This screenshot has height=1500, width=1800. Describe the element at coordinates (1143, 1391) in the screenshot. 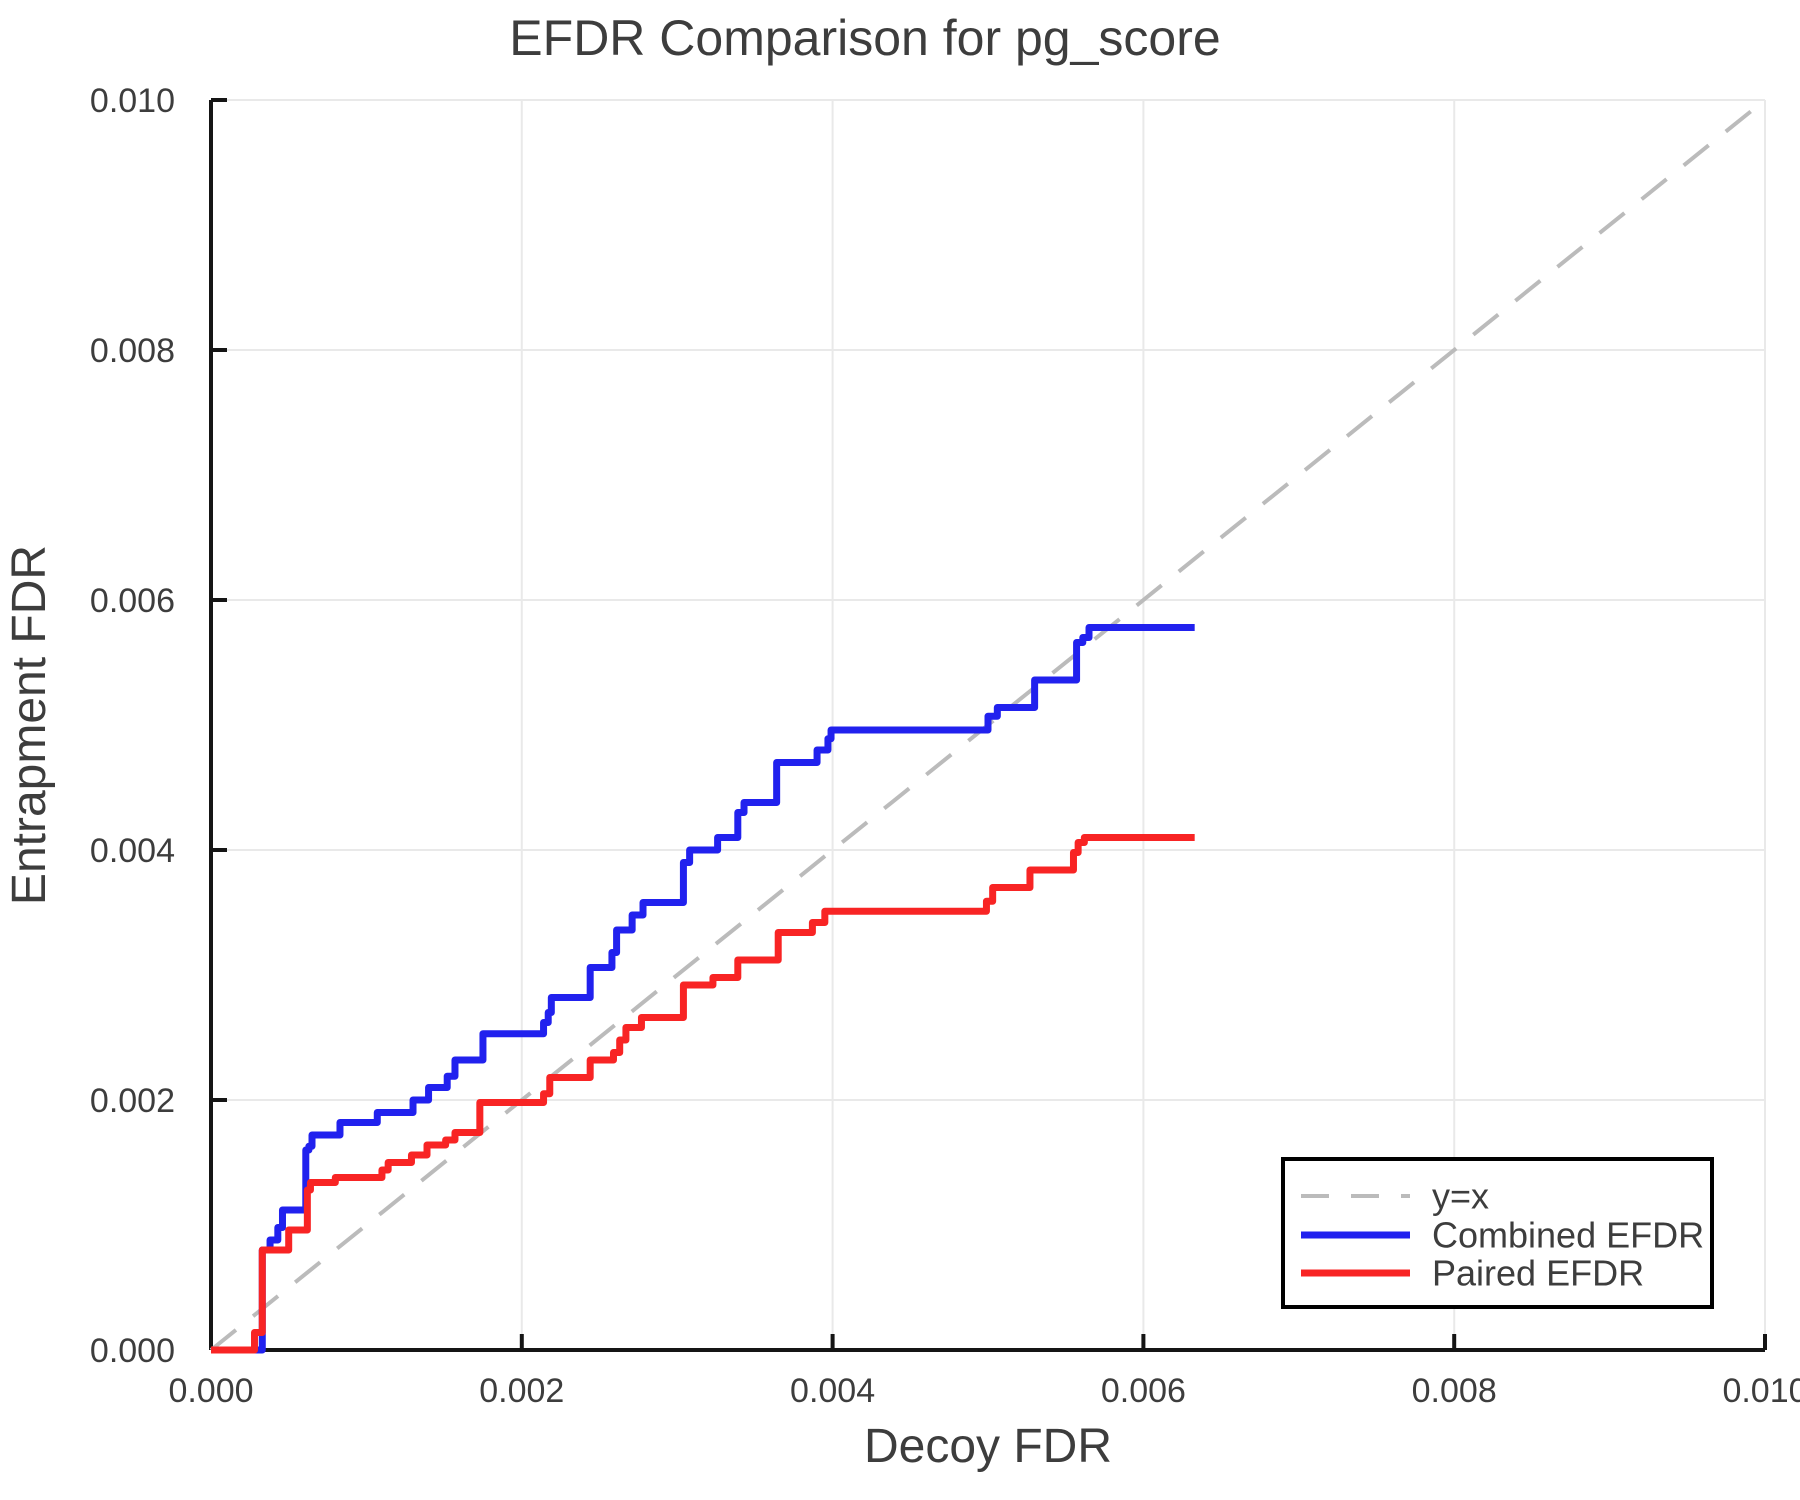

I see `x-tick-label: 0.006` at that location.